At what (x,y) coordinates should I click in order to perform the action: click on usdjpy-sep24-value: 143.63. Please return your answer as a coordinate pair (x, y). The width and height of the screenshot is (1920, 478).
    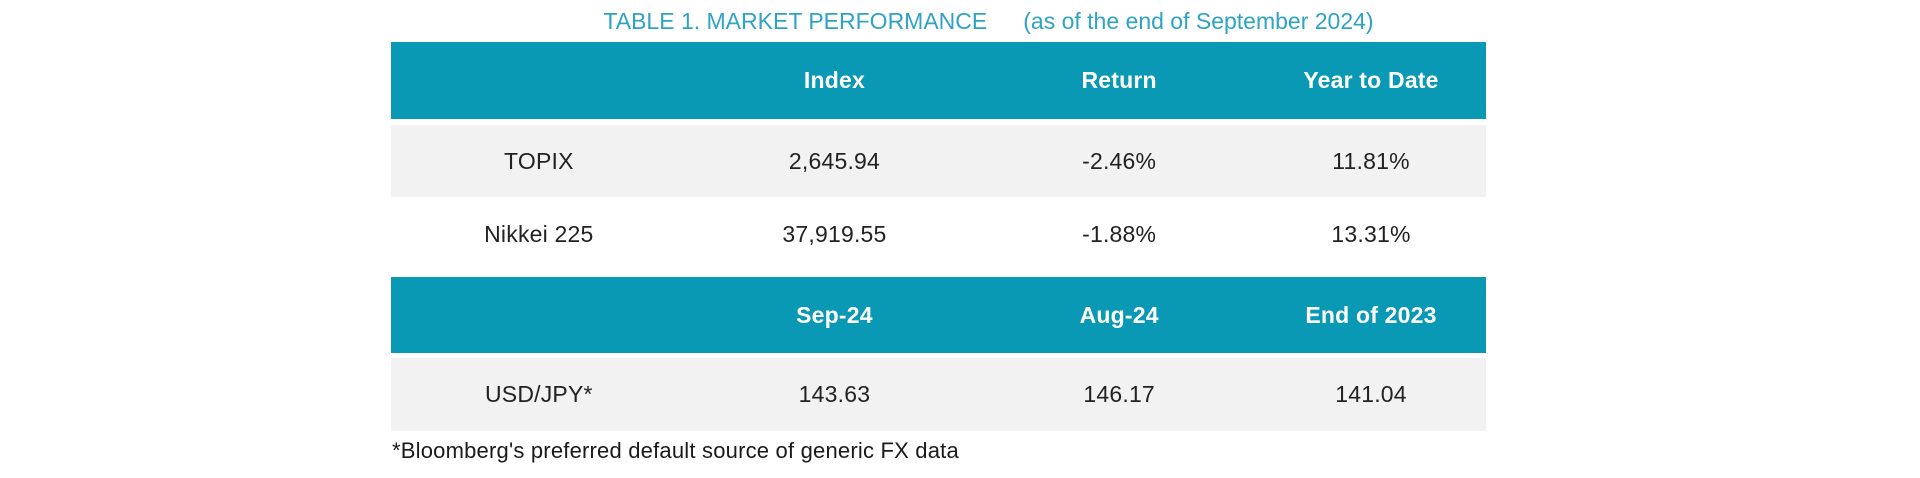
    Looking at the image, I should click on (834, 394).